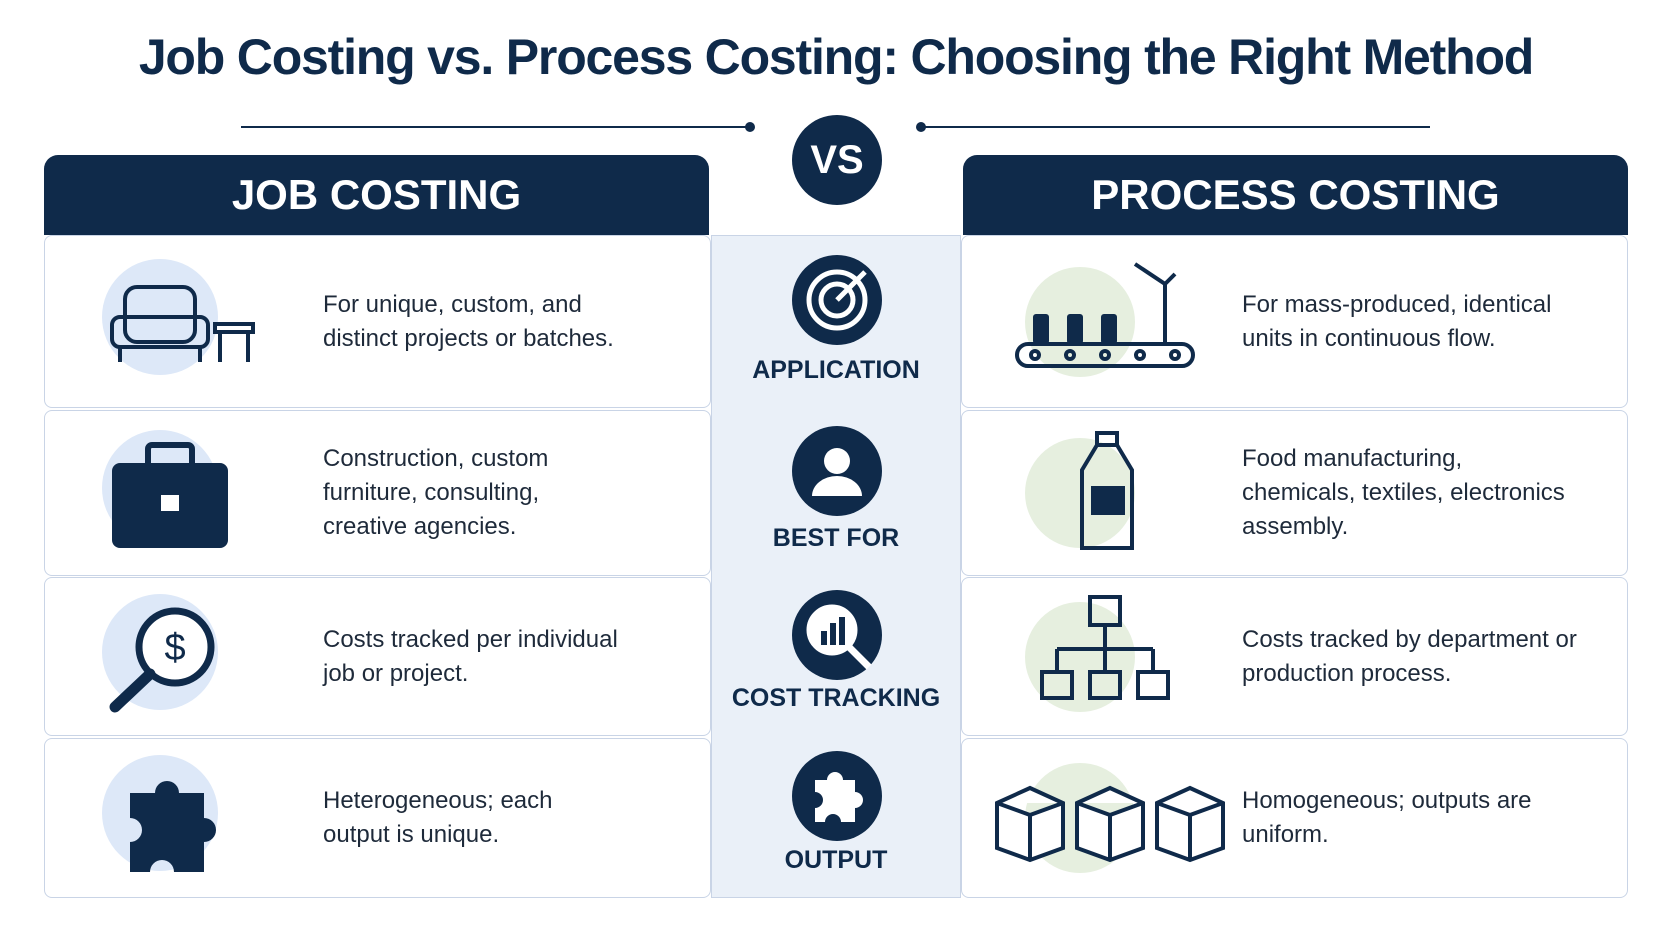 The width and height of the screenshot is (1672, 941). What do you see at coordinates (837, 160) in the screenshot?
I see `vs-badge: VS` at bounding box center [837, 160].